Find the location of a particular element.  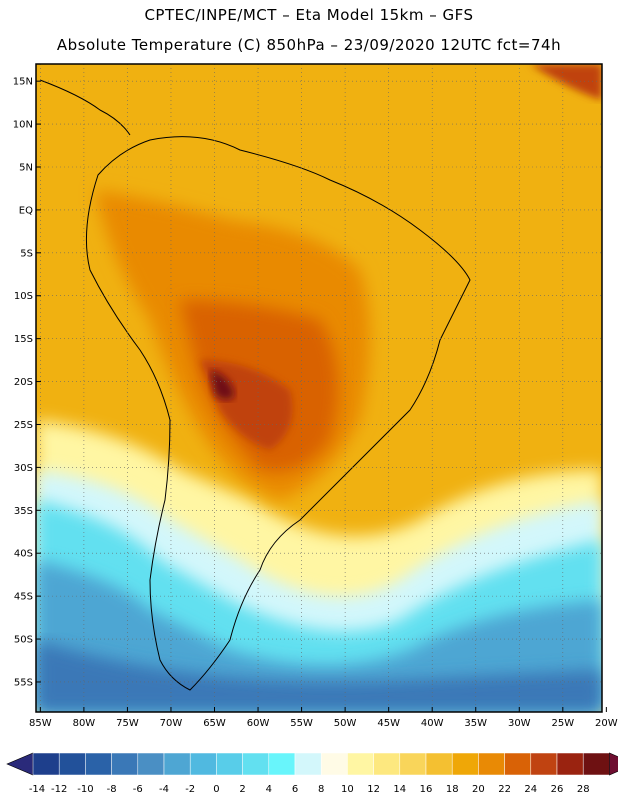

colorbar-tick-label: 4 is located at coordinates (269, 789).